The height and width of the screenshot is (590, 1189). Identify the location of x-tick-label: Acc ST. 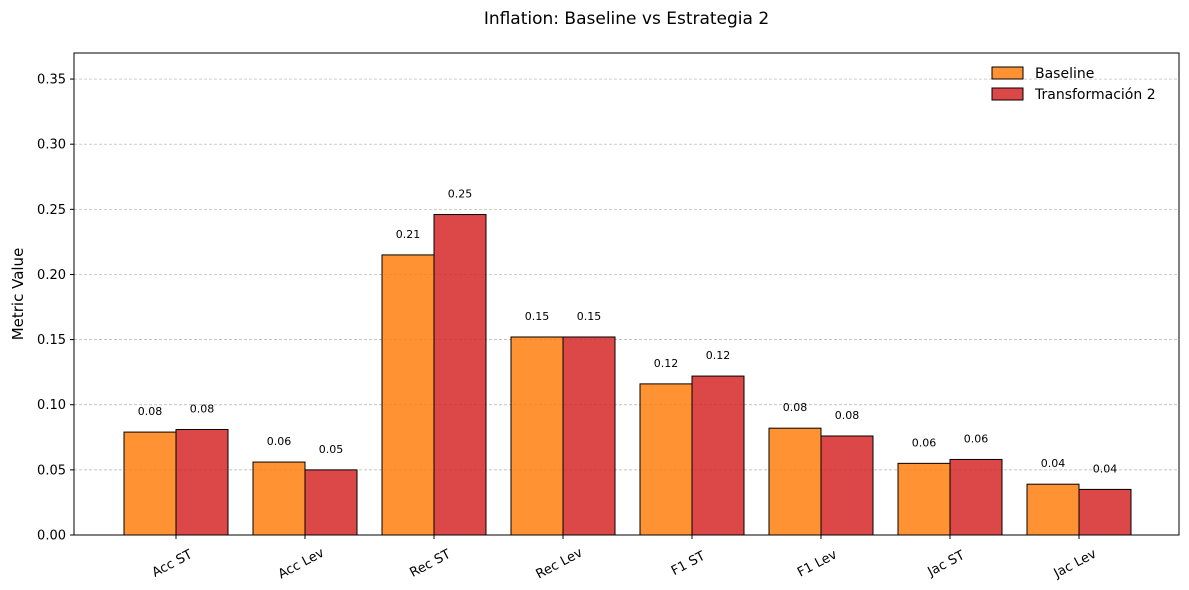
(172, 564).